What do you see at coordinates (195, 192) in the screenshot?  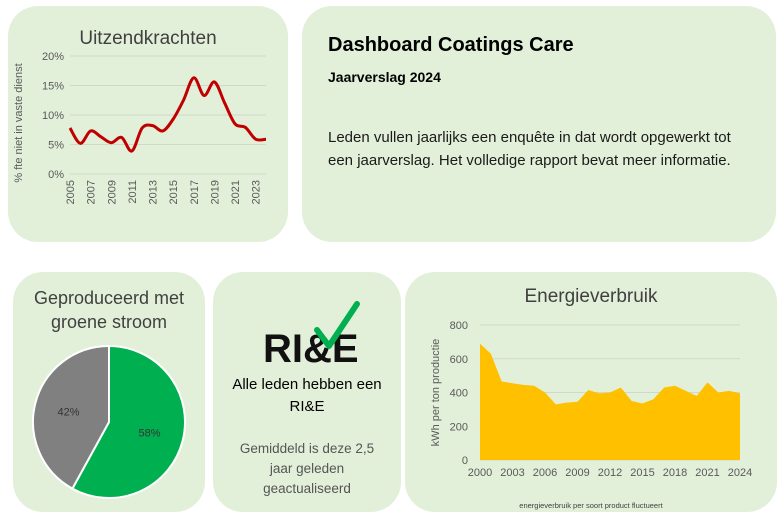 I see `x-tick-label: 2017` at bounding box center [195, 192].